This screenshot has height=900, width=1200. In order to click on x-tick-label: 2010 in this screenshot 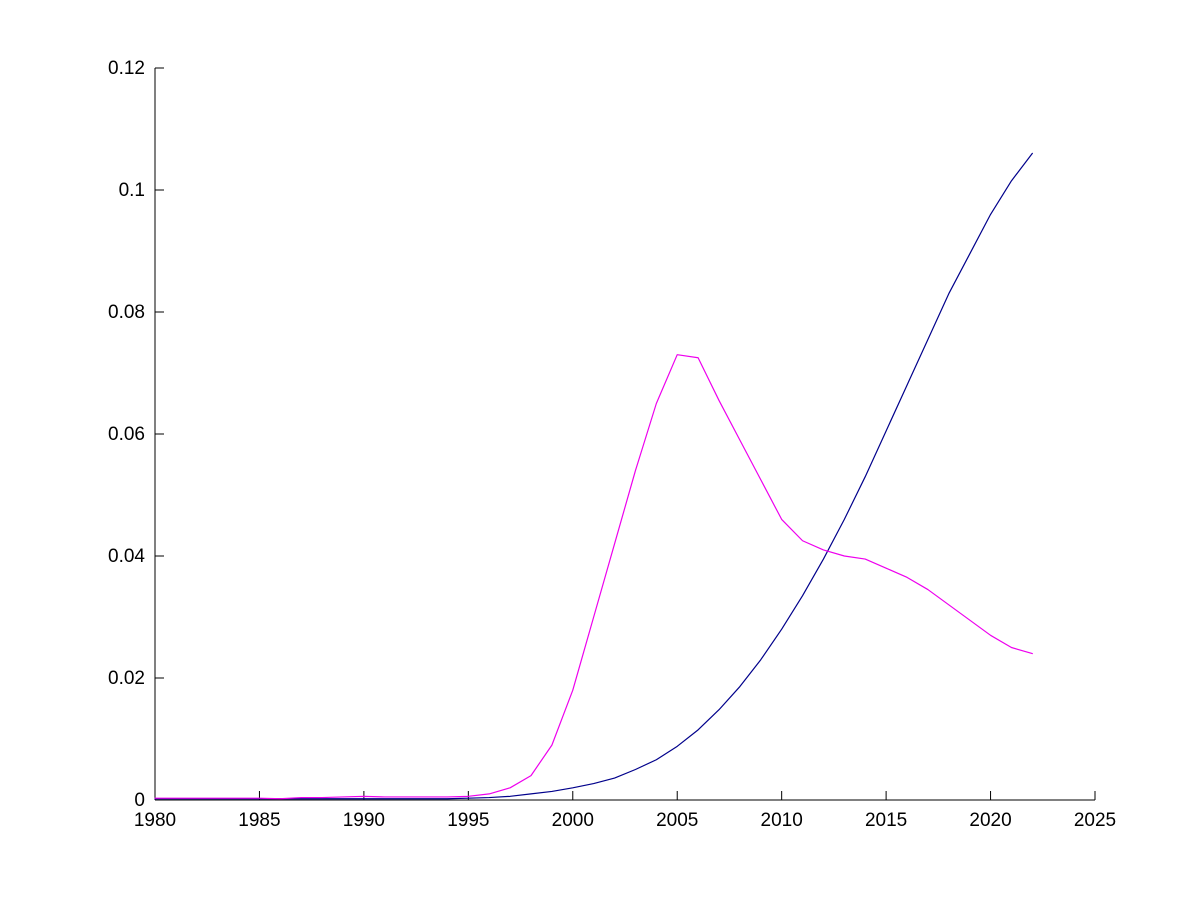, I will do `click(782, 820)`.